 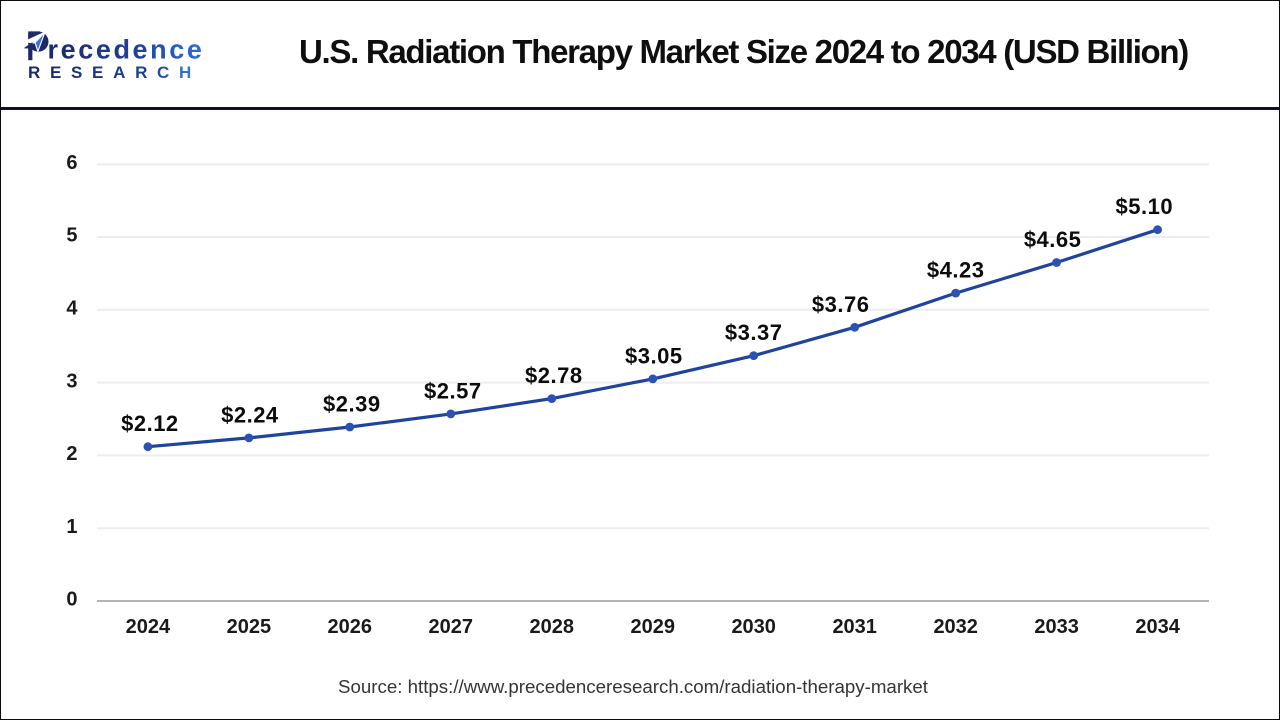 I want to click on svg-text: $4.65, so click(x=1053, y=239).